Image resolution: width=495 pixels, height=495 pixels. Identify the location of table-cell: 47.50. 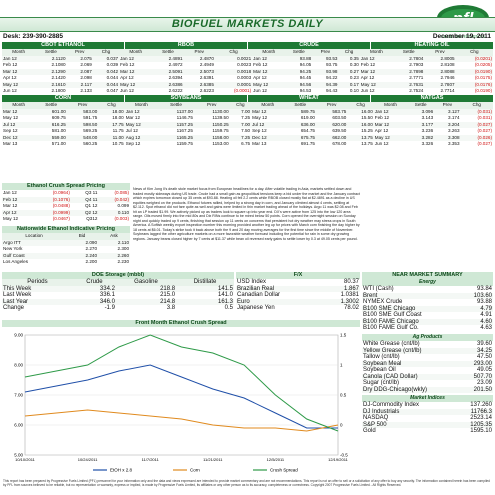
(484, 357).